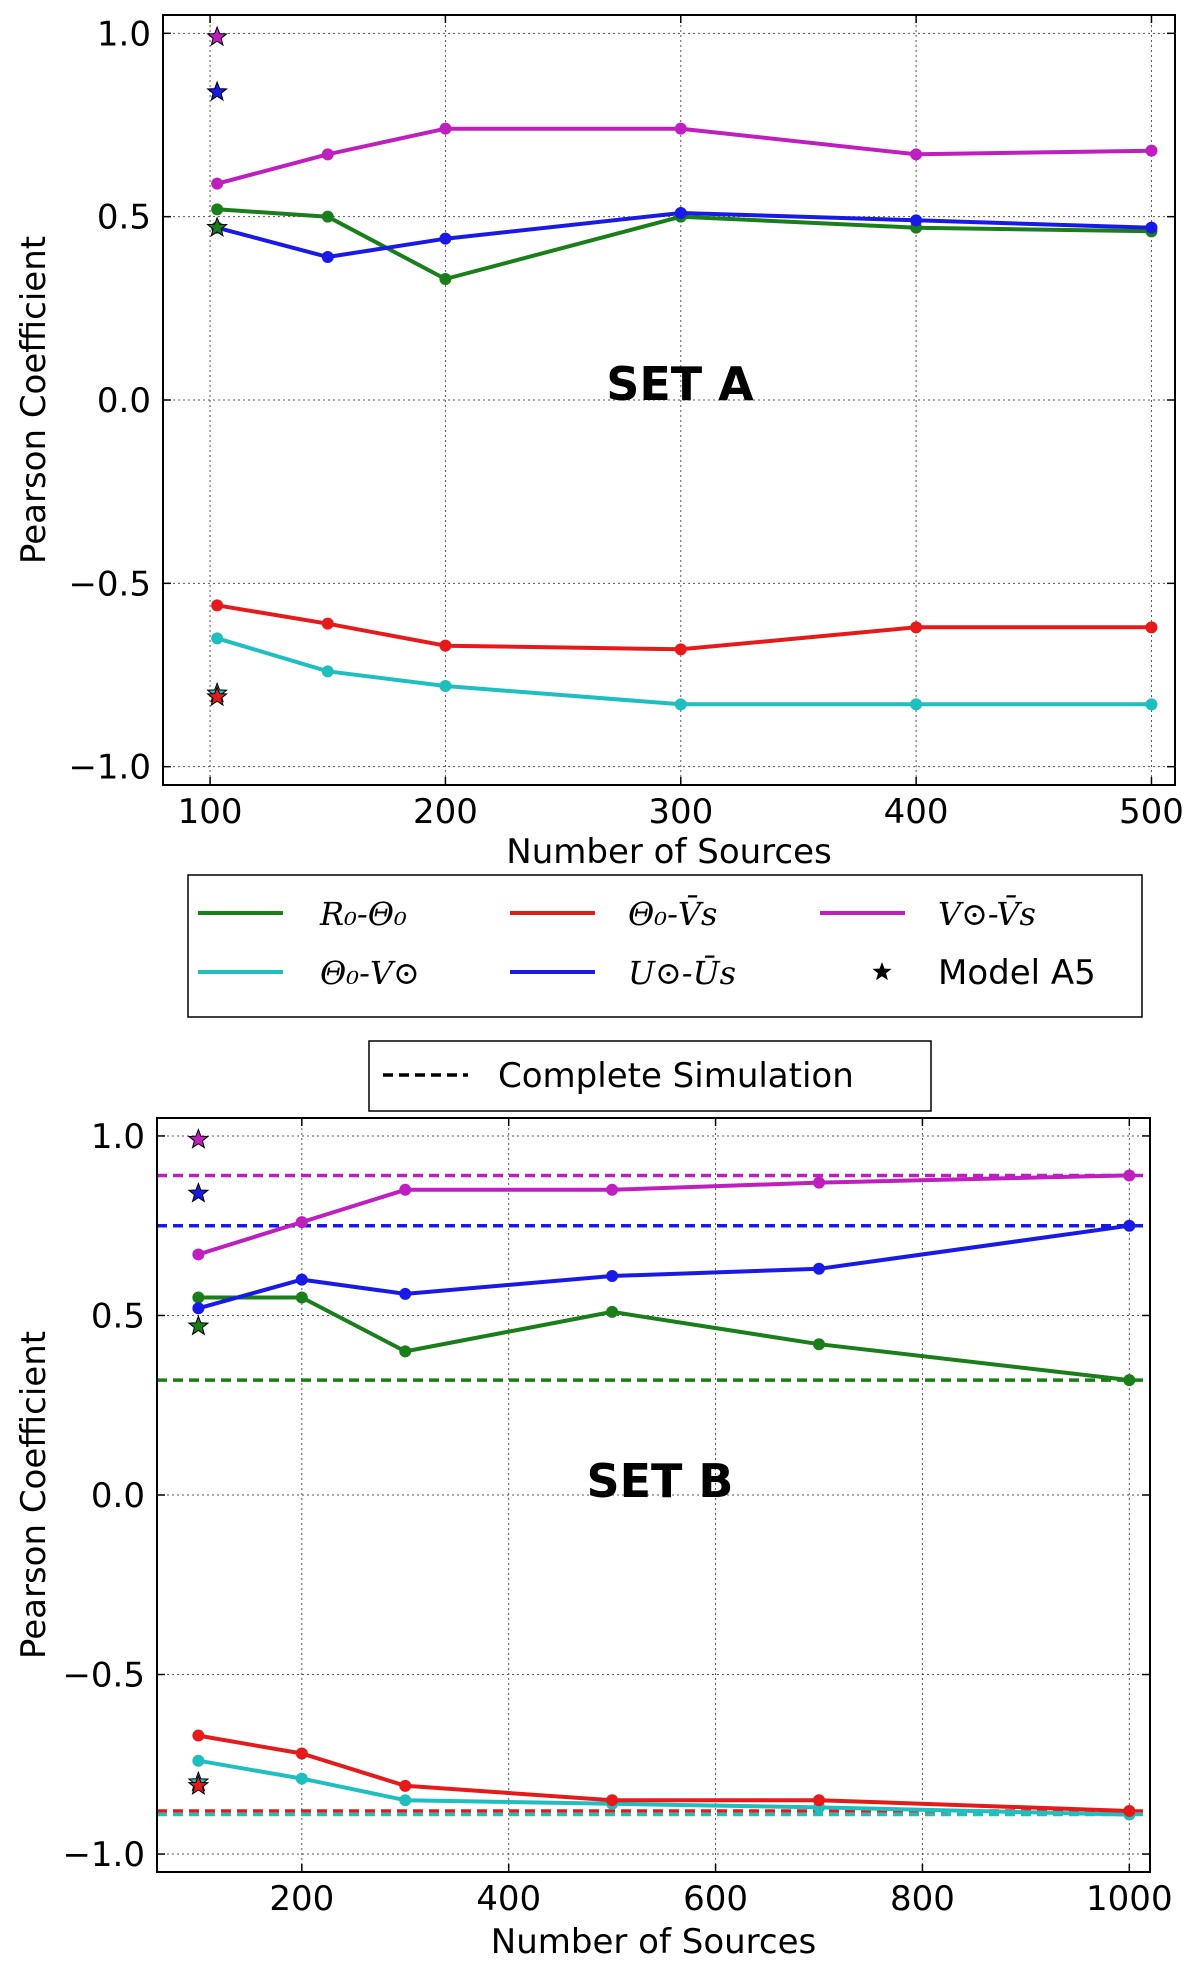 The image size is (1200, 1974). I want to click on sim-legend-frame, so click(650, 1076).